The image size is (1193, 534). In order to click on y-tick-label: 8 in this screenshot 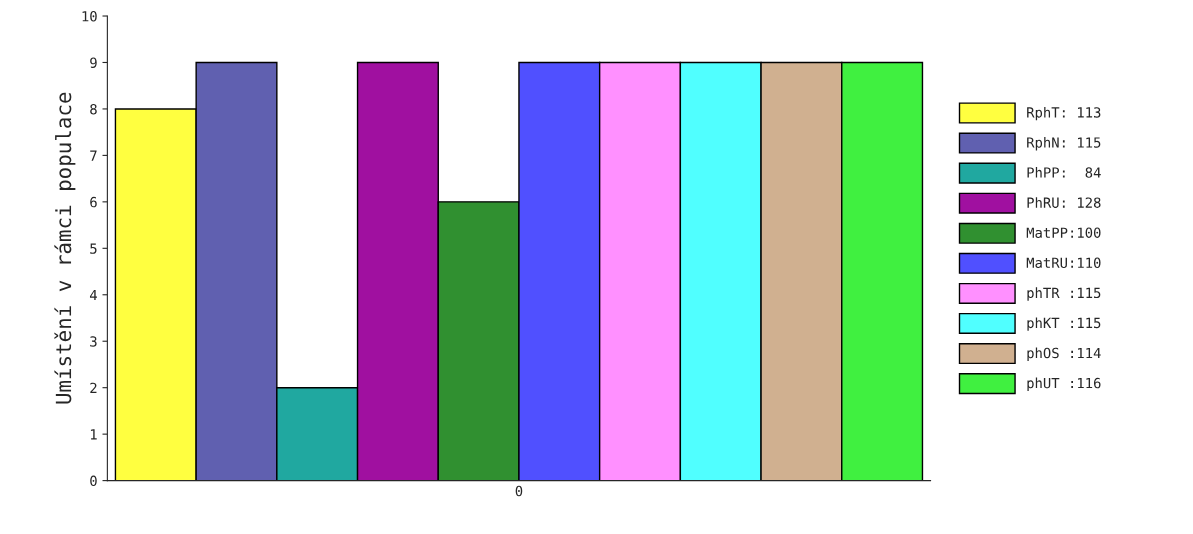, I will do `click(93, 109)`.